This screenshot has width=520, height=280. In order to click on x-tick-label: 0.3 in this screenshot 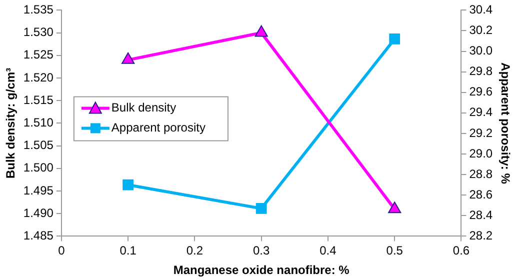, I will do `click(261, 251)`.